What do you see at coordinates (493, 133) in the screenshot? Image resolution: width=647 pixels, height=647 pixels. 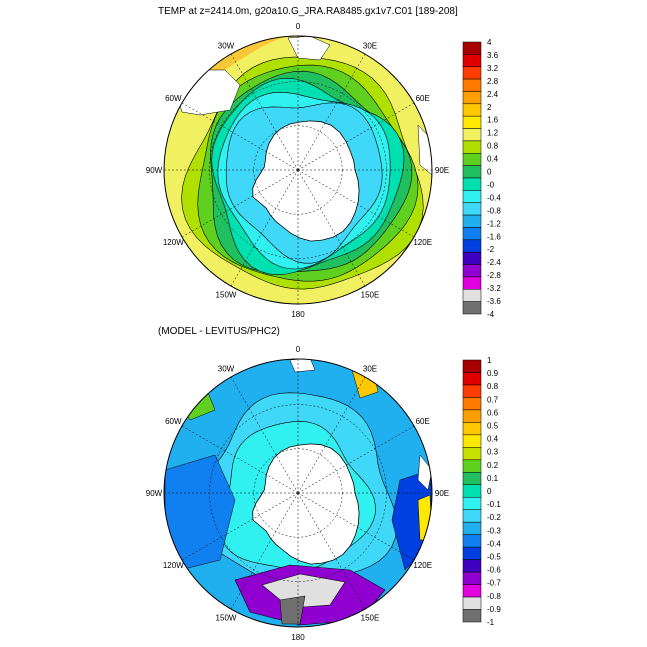 I see `colorbar-label: 1.2` at bounding box center [493, 133].